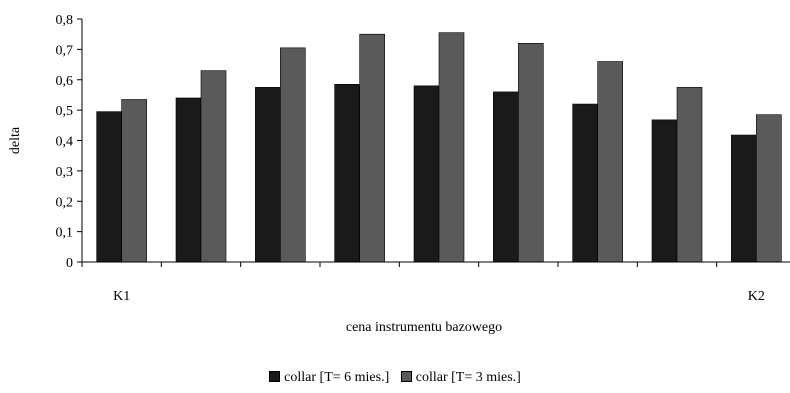 This screenshot has width=790, height=393. I want to click on y-tick-label: 0,7, so click(65, 50).